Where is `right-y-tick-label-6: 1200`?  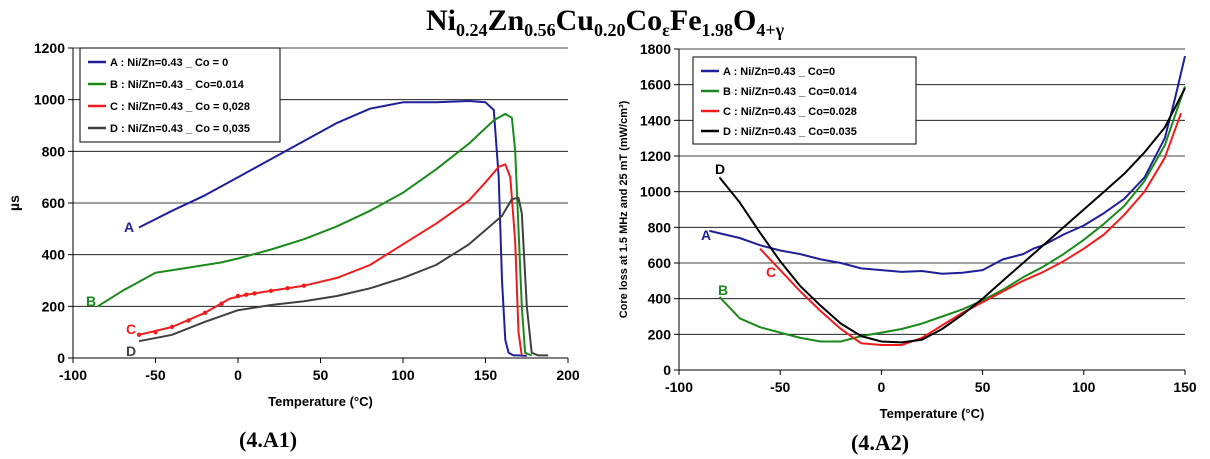
right-y-tick-label-6: 1200 is located at coordinates (655, 156).